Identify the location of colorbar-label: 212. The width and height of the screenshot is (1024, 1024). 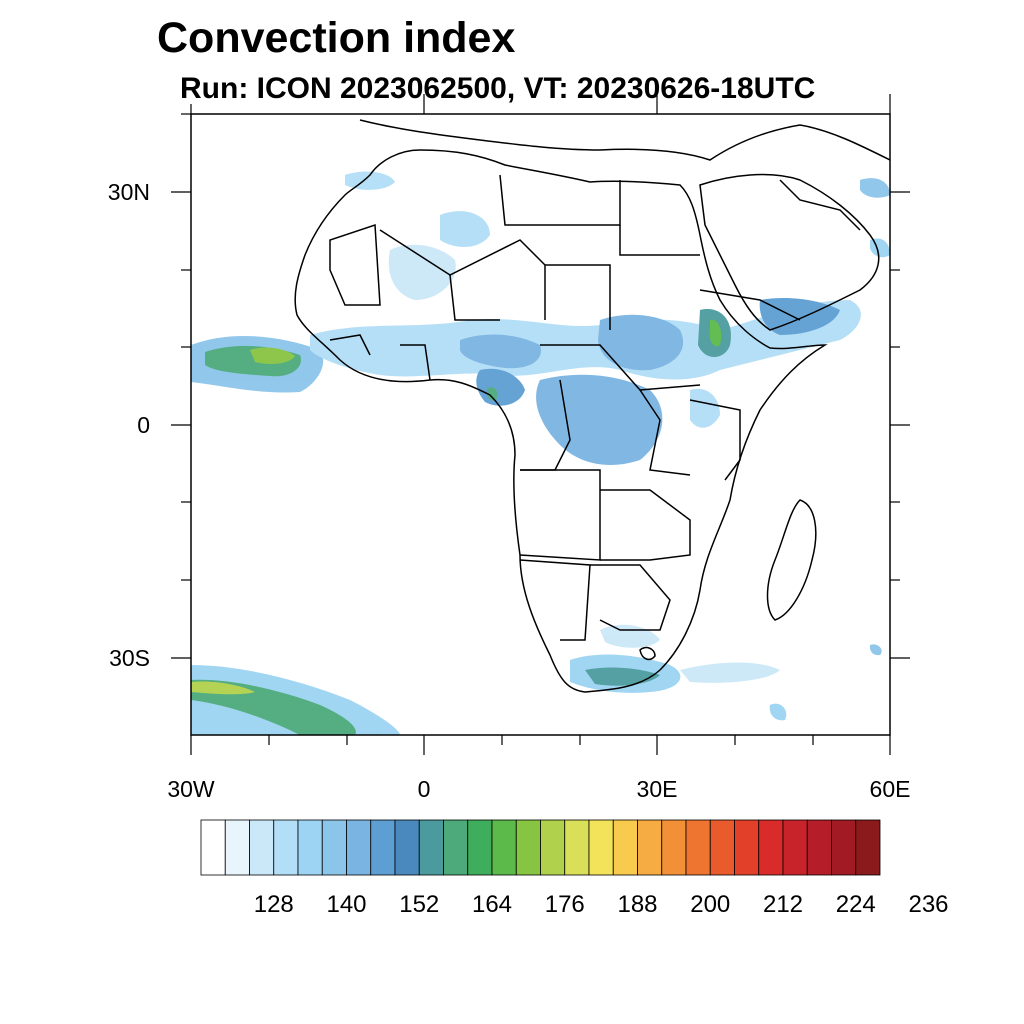
(783, 904).